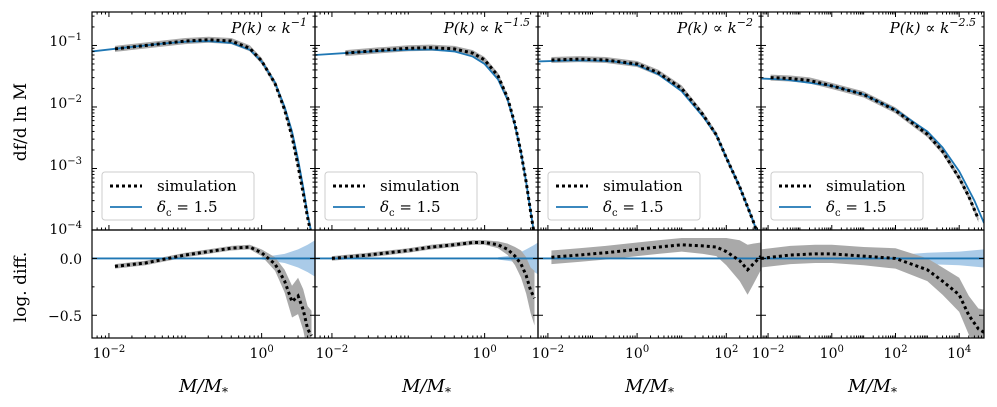  What do you see at coordinates (486, 26) in the screenshot?
I see `panel-title: P(k) ∝ k−1.5` at bounding box center [486, 26].